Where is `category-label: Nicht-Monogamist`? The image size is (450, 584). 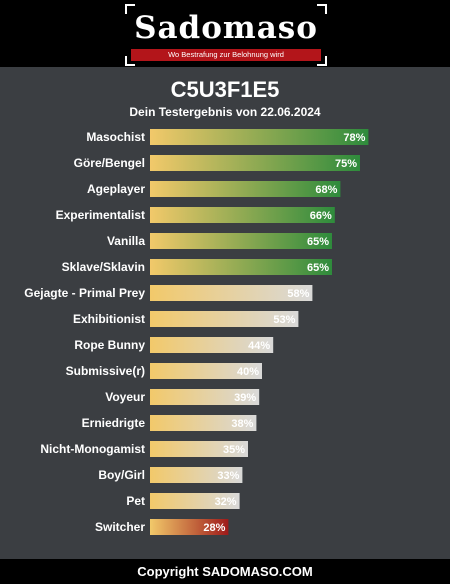 category-label: Nicht-Monogamist is located at coordinates (92, 449).